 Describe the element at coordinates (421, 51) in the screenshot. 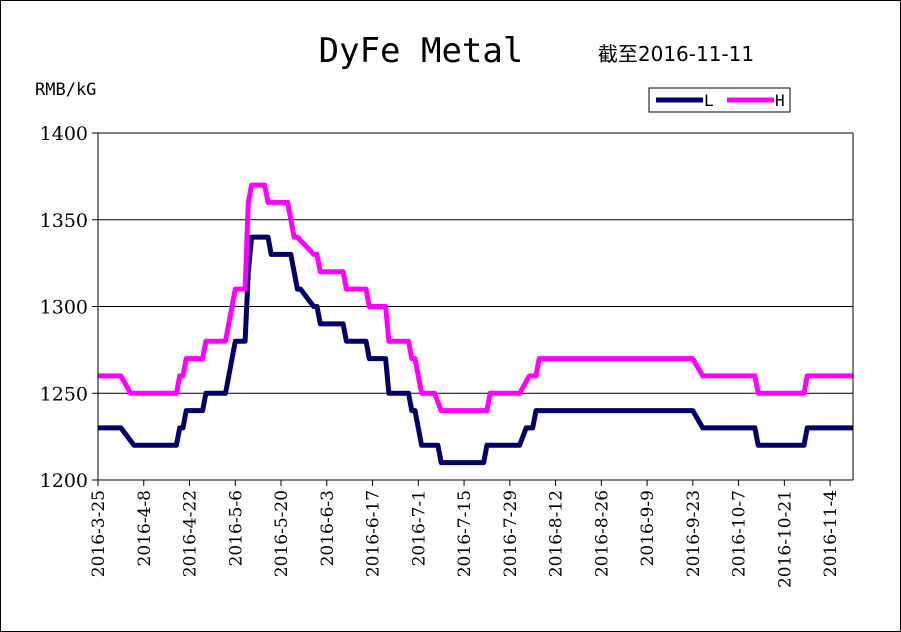

I see `chart-title: DyFe Metal` at that location.